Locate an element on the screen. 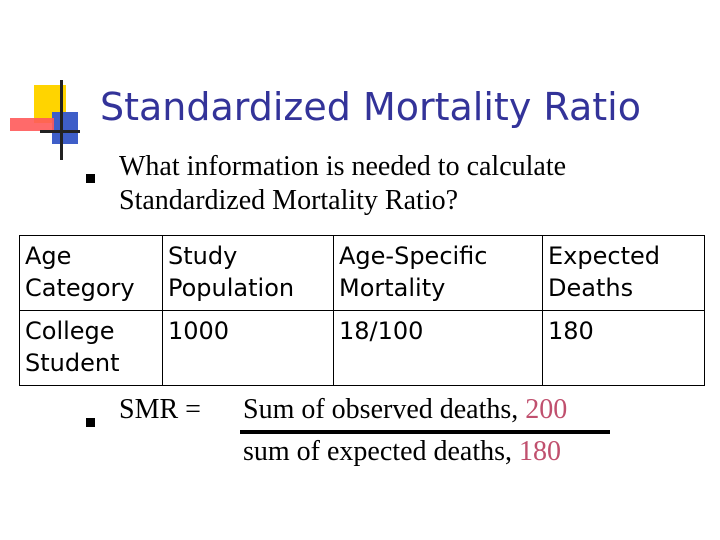  header-cell-age-category: Age Category is located at coordinates (91, 273).